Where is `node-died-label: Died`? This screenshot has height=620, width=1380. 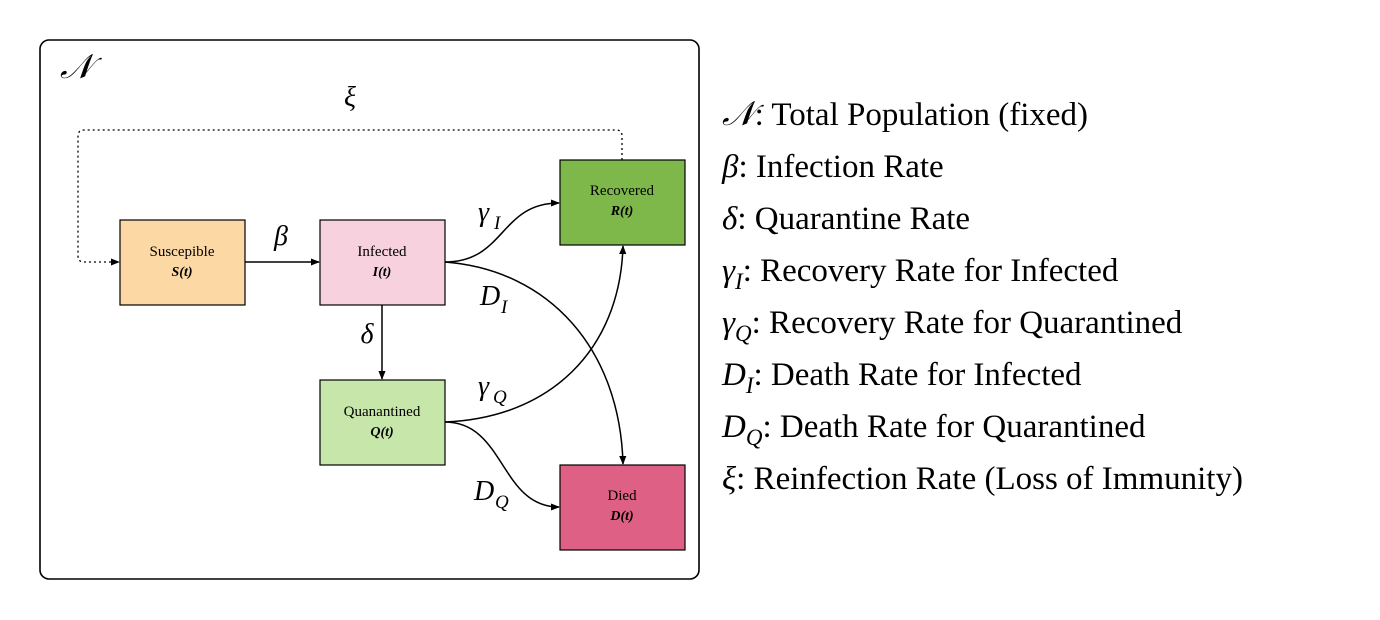 node-died-label: Died is located at coordinates (622, 496).